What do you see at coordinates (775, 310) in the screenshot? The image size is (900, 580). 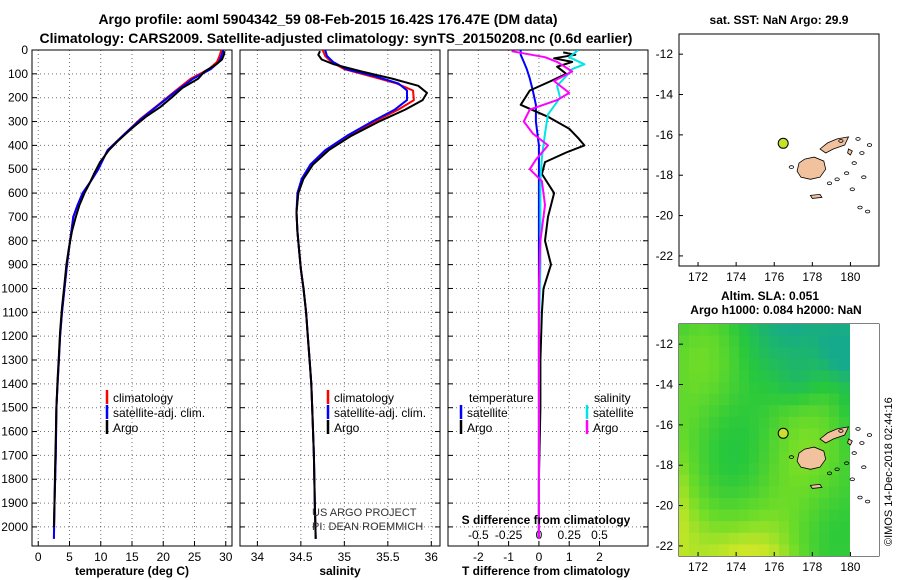 I see `sla-map-title-line-2: Argo h1000: 0.084 h2000: NaN` at bounding box center [775, 310].